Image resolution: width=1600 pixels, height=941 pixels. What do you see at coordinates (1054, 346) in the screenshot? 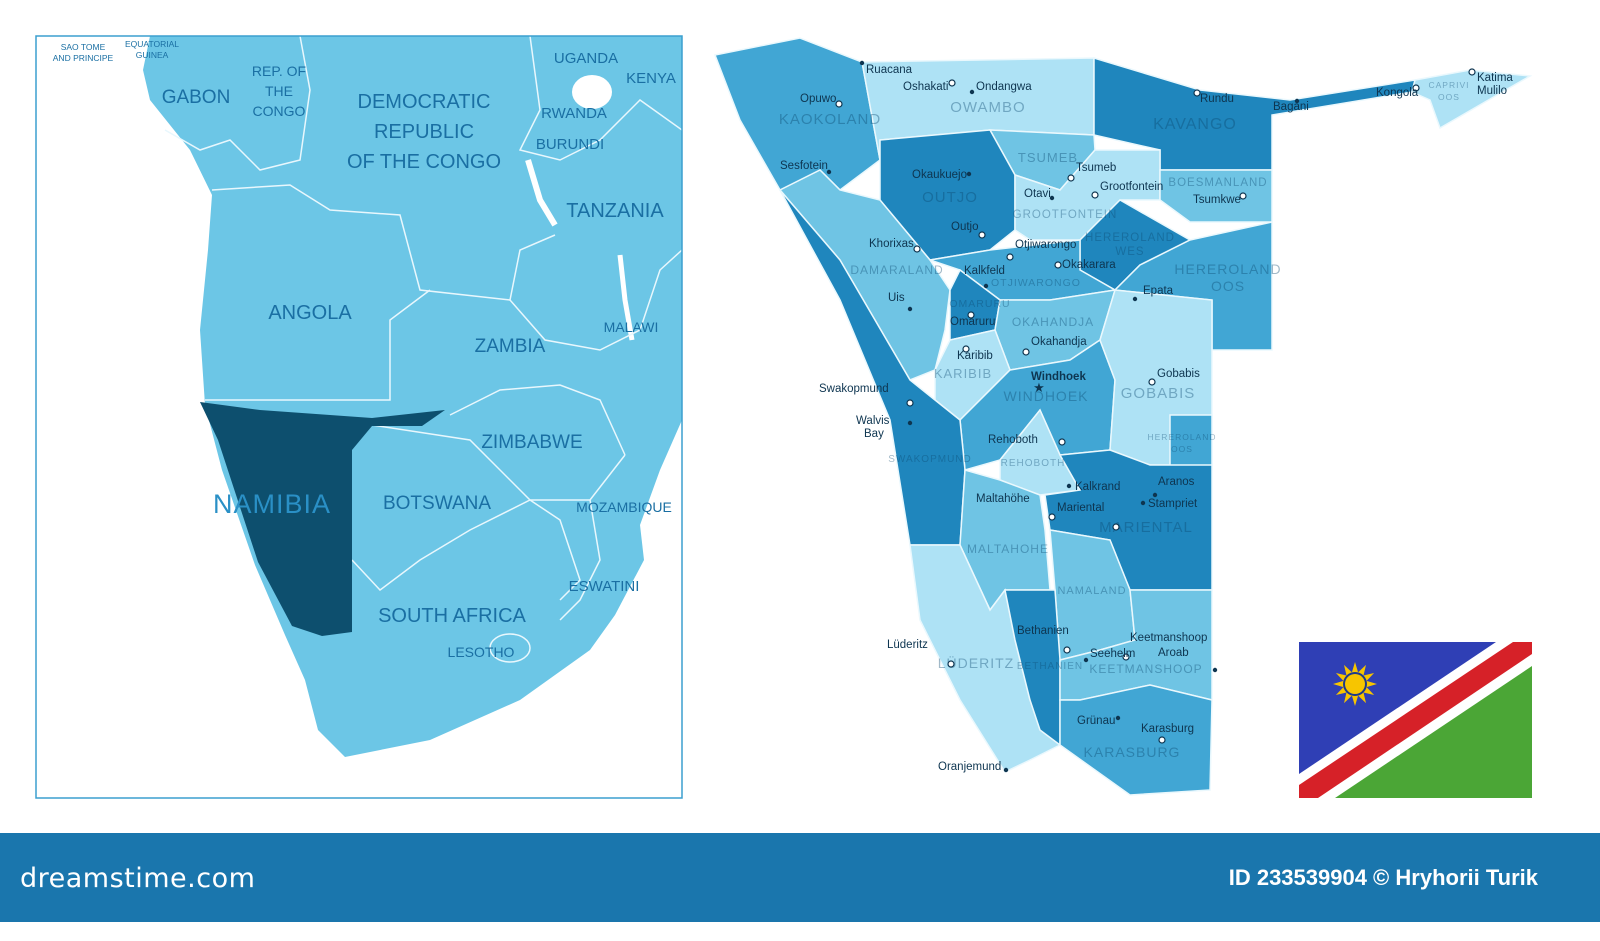
I see `city-okahandja: Okahandja` at bounding box center [1054, 346].